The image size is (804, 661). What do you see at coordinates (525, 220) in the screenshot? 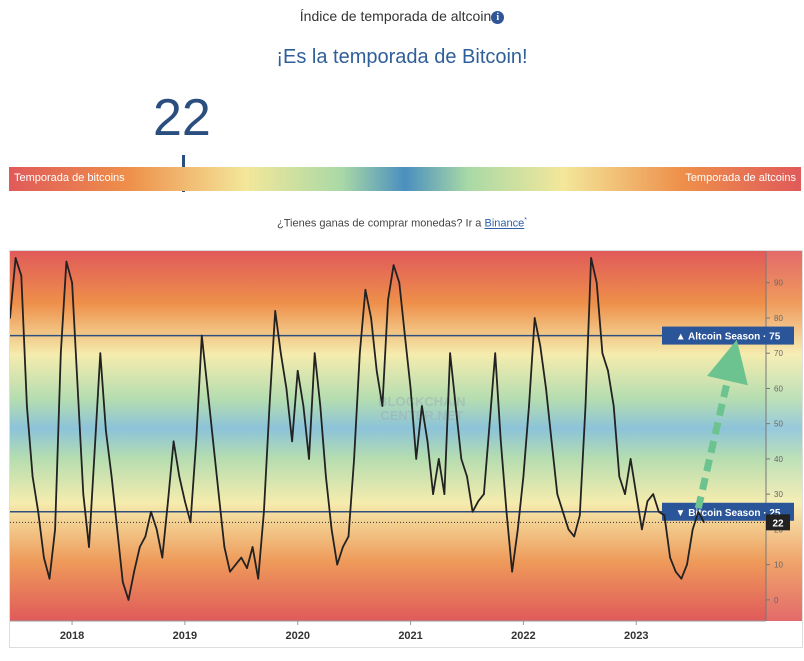
I see `link-mark: *` at bounding box center [525, 220].